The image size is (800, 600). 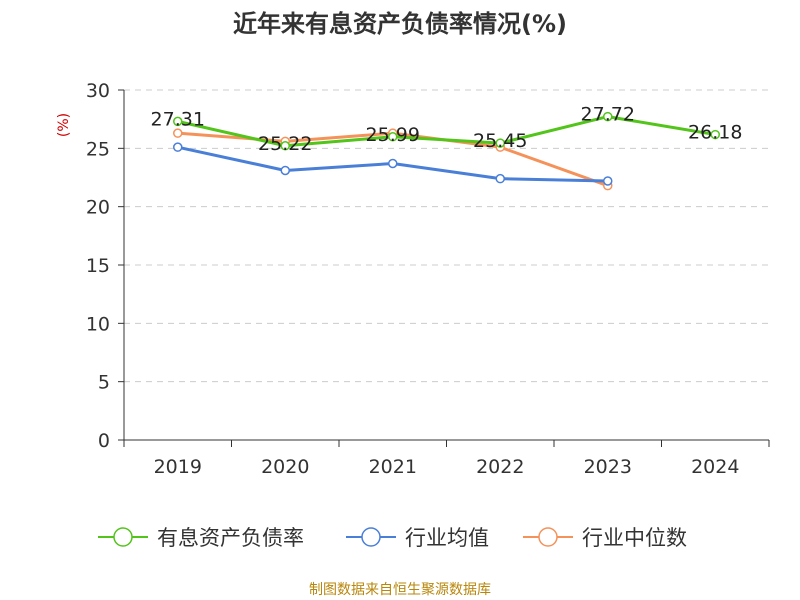 I want to click on legend-label: 行业中位数, so click(x=634, y=538).